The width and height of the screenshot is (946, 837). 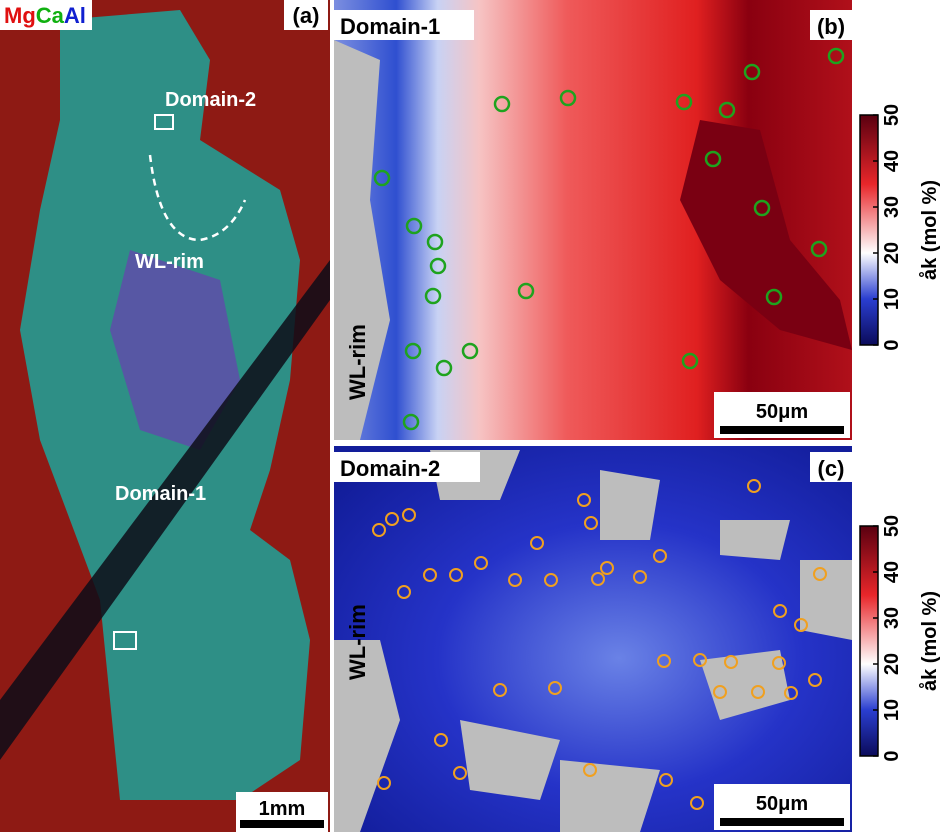 I want to click on legend: MgCaAl, so click(x=45, y=15).